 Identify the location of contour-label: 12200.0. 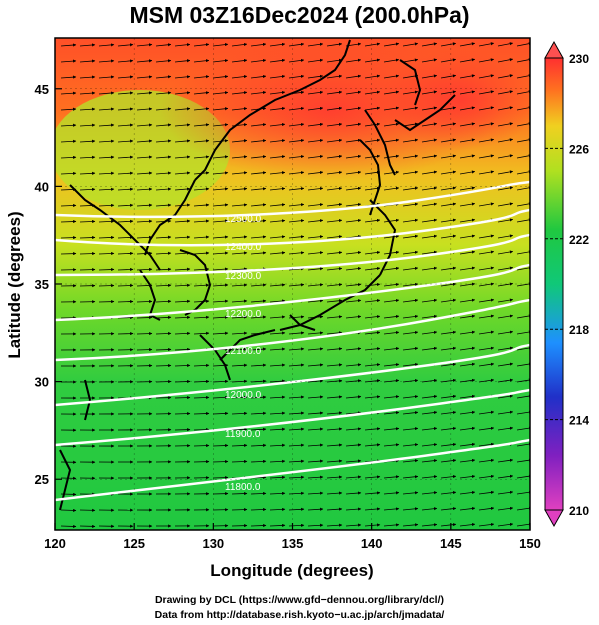
(243, 314).